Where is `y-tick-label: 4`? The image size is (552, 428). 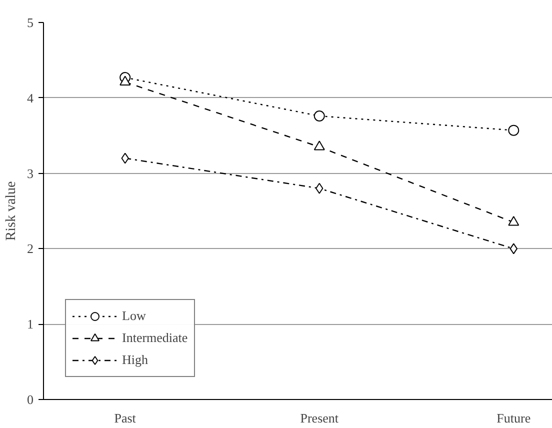
y-tick-label: 4 is located at coordinates (30, 98).